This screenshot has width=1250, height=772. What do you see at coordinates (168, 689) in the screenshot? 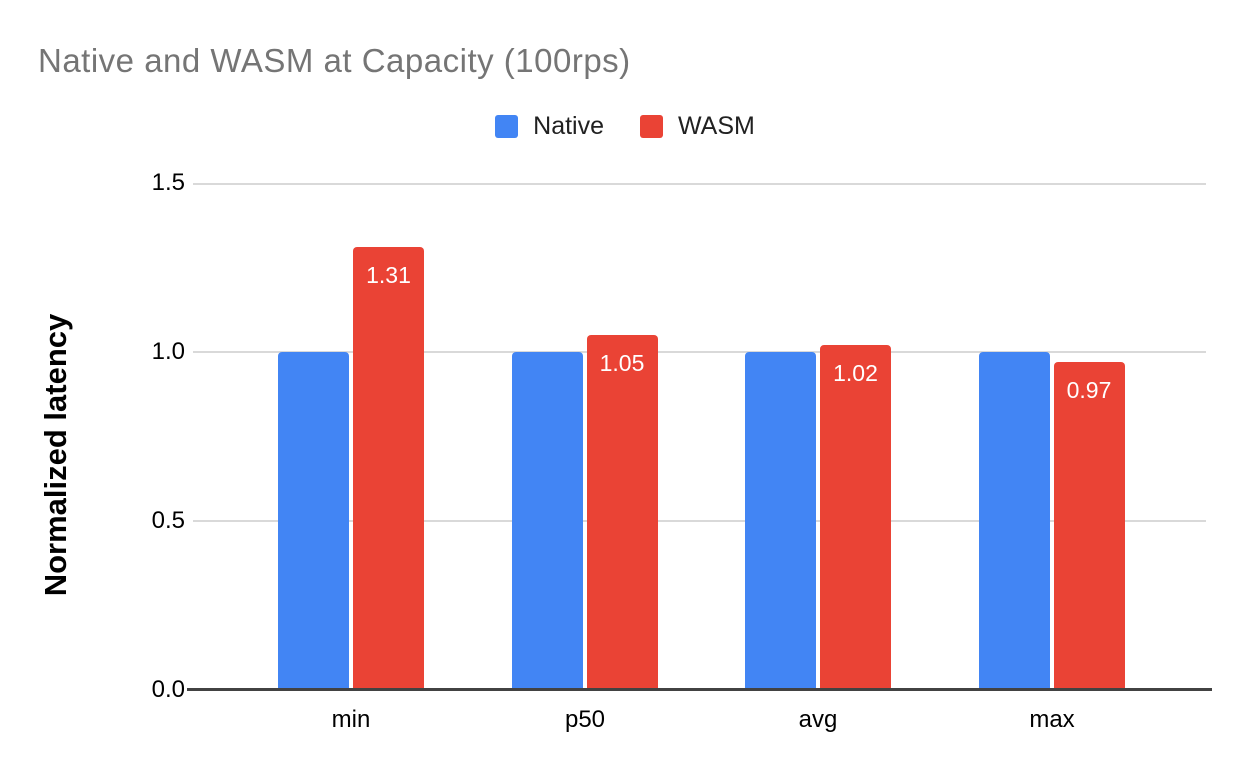
I see `y-tick-0-0: 0.0` at bounding box center [168, 689].